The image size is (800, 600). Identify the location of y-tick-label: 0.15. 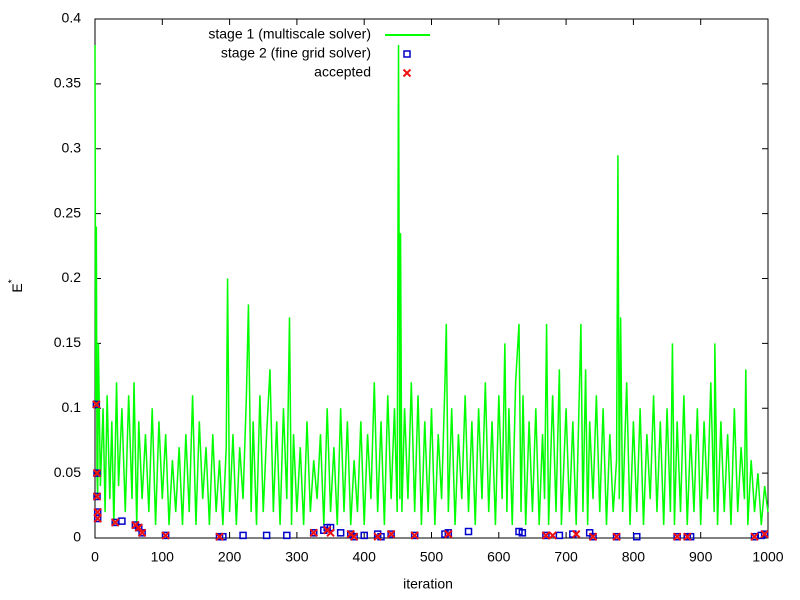
(67, 342).